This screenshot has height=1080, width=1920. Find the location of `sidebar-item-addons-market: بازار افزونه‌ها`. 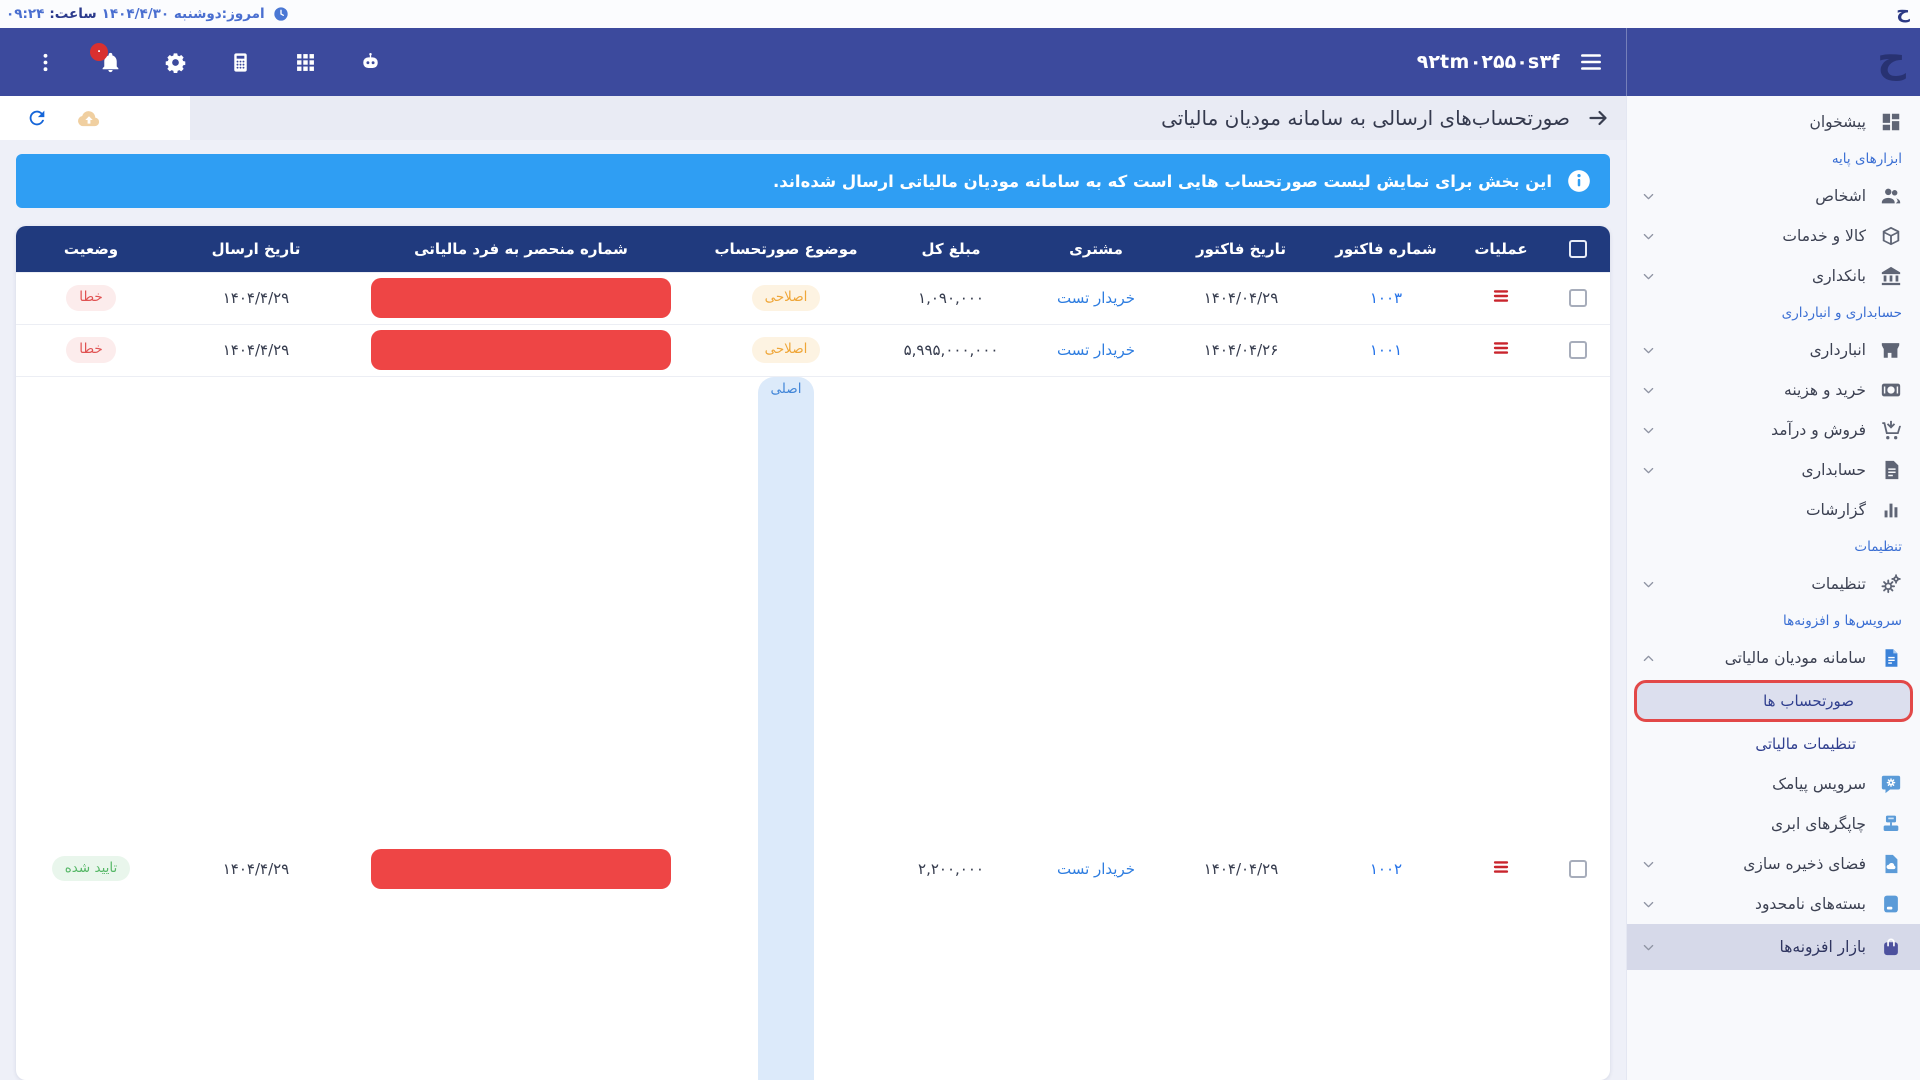

sidebar-item-addons-market: بازار افزونه‌ها is located at coordinates (1773, 947).